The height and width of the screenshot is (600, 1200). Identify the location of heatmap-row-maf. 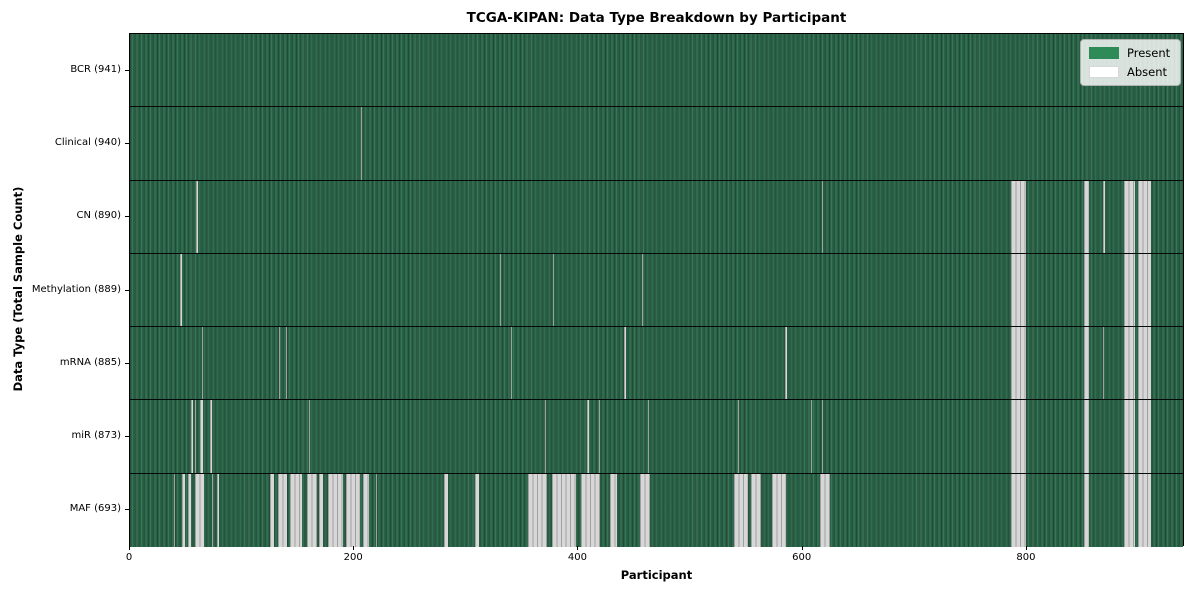
(656, 510).